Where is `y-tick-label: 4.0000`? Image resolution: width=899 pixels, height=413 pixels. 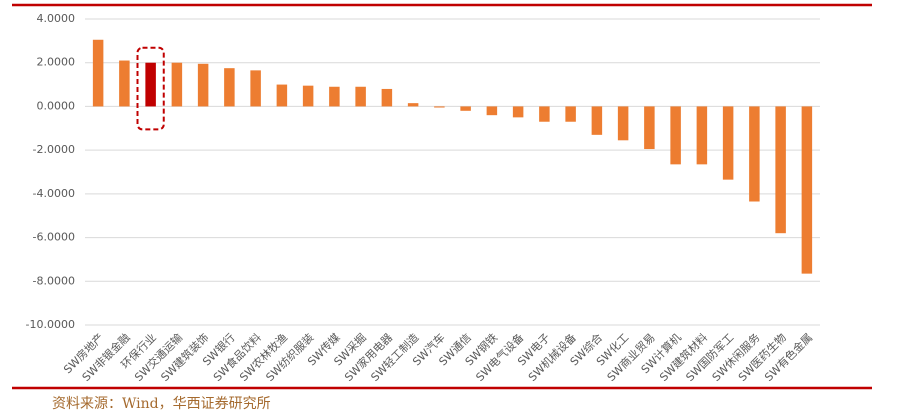 y-tick-label: 4.0000 is located at coordinates (56, 18).